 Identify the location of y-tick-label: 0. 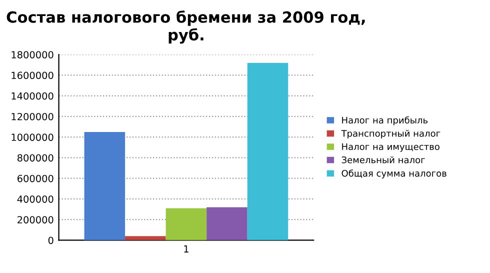
(51, 240).